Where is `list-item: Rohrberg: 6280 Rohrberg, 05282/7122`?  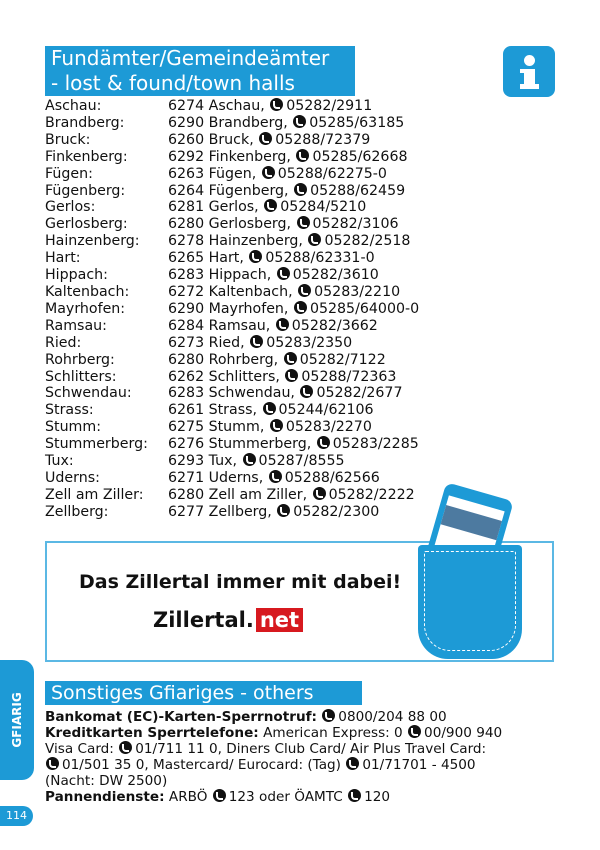 list-item: Rohrberg: 6280 Rohrberg, 05282/7122 is located at coordinates (232, 360).